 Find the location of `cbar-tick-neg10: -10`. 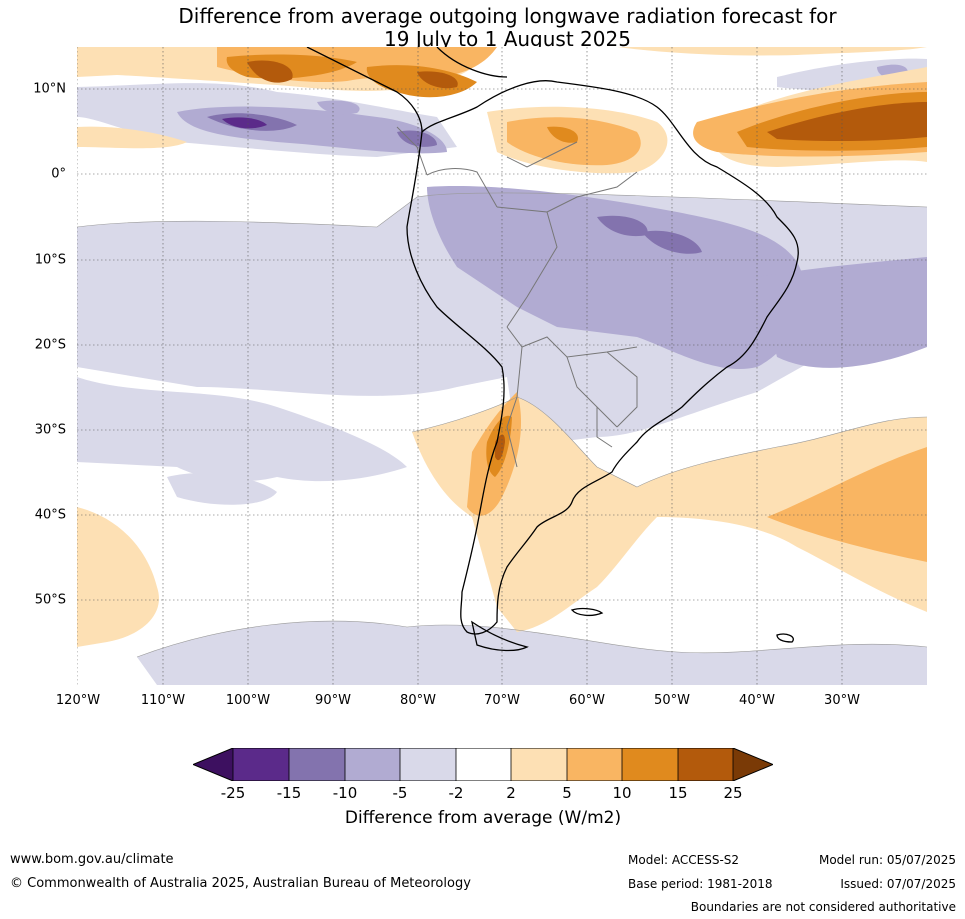

cbar-tick-neg10: -10 is located at coordinates (345, 793).